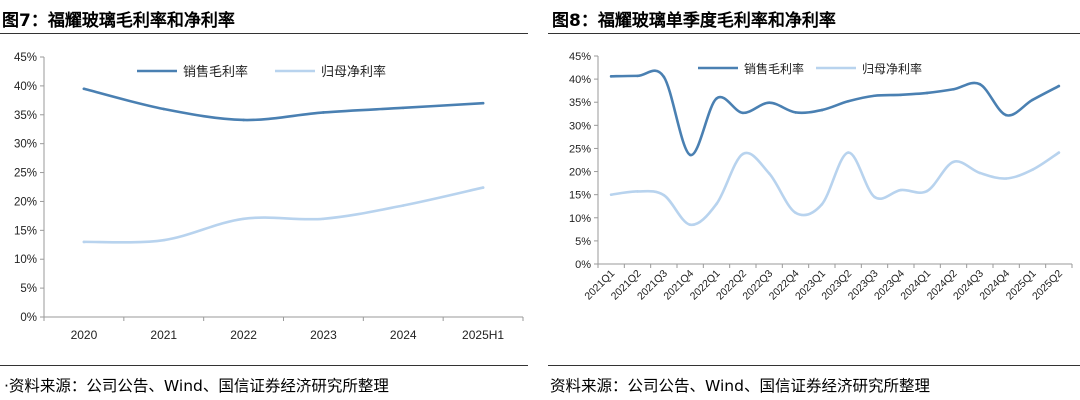  What do you see at coordinates (694, 21) in the screenshot?
I see `figure-title: 图8：福耀玻璃单季度毛利率和净利率` at bounding box center [694, 21].